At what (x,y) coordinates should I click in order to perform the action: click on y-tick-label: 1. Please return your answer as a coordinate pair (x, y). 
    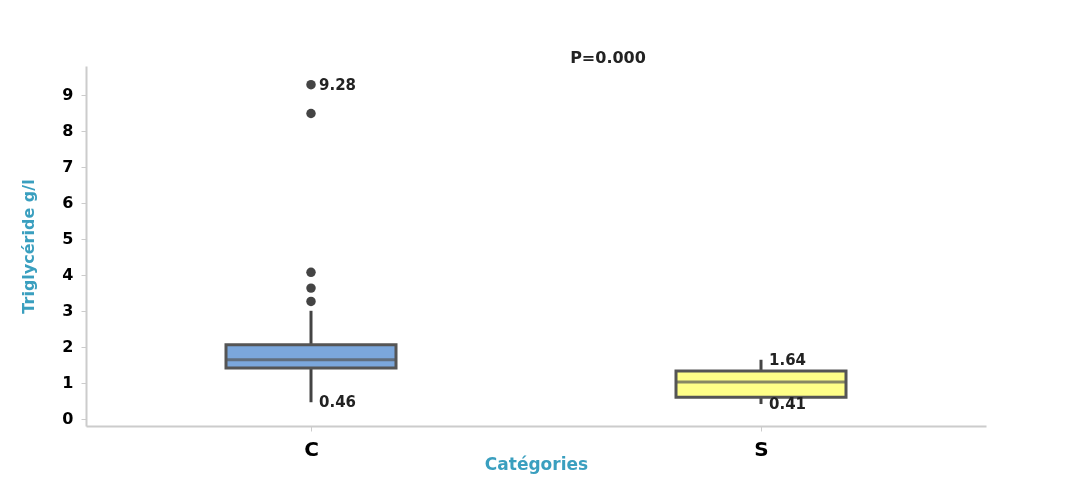
    Looking at the image, I should click on (68, 383).